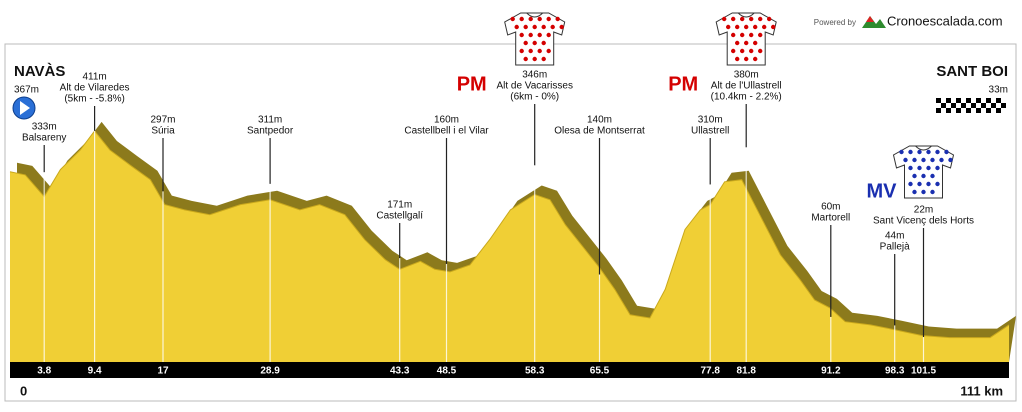  What do you see at coordinates (270, 120) in the screenshot?
I see `waypoint-altitude: 311m` at bounding box center [270, 120].